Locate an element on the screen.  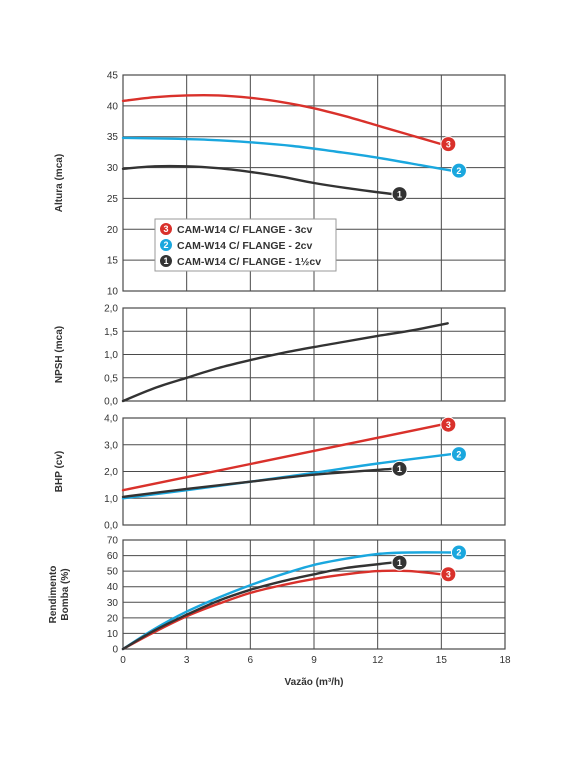
y-tick-label: 15 is located at coordinates (113, 261).